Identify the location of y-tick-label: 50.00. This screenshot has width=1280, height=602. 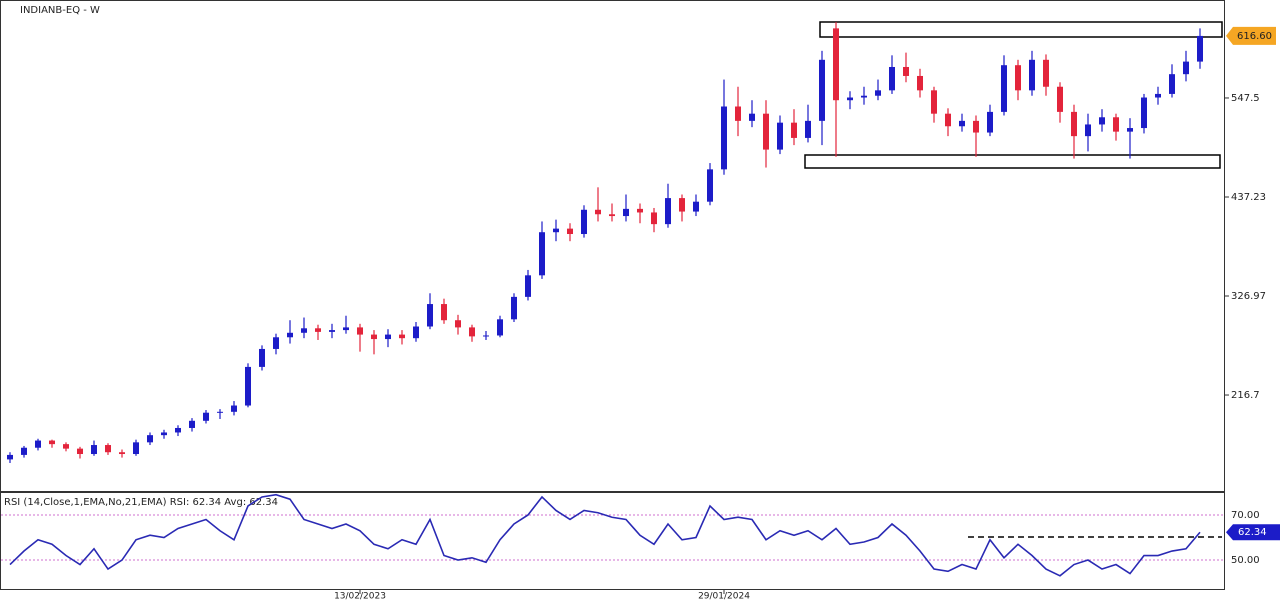
(1245, 560).